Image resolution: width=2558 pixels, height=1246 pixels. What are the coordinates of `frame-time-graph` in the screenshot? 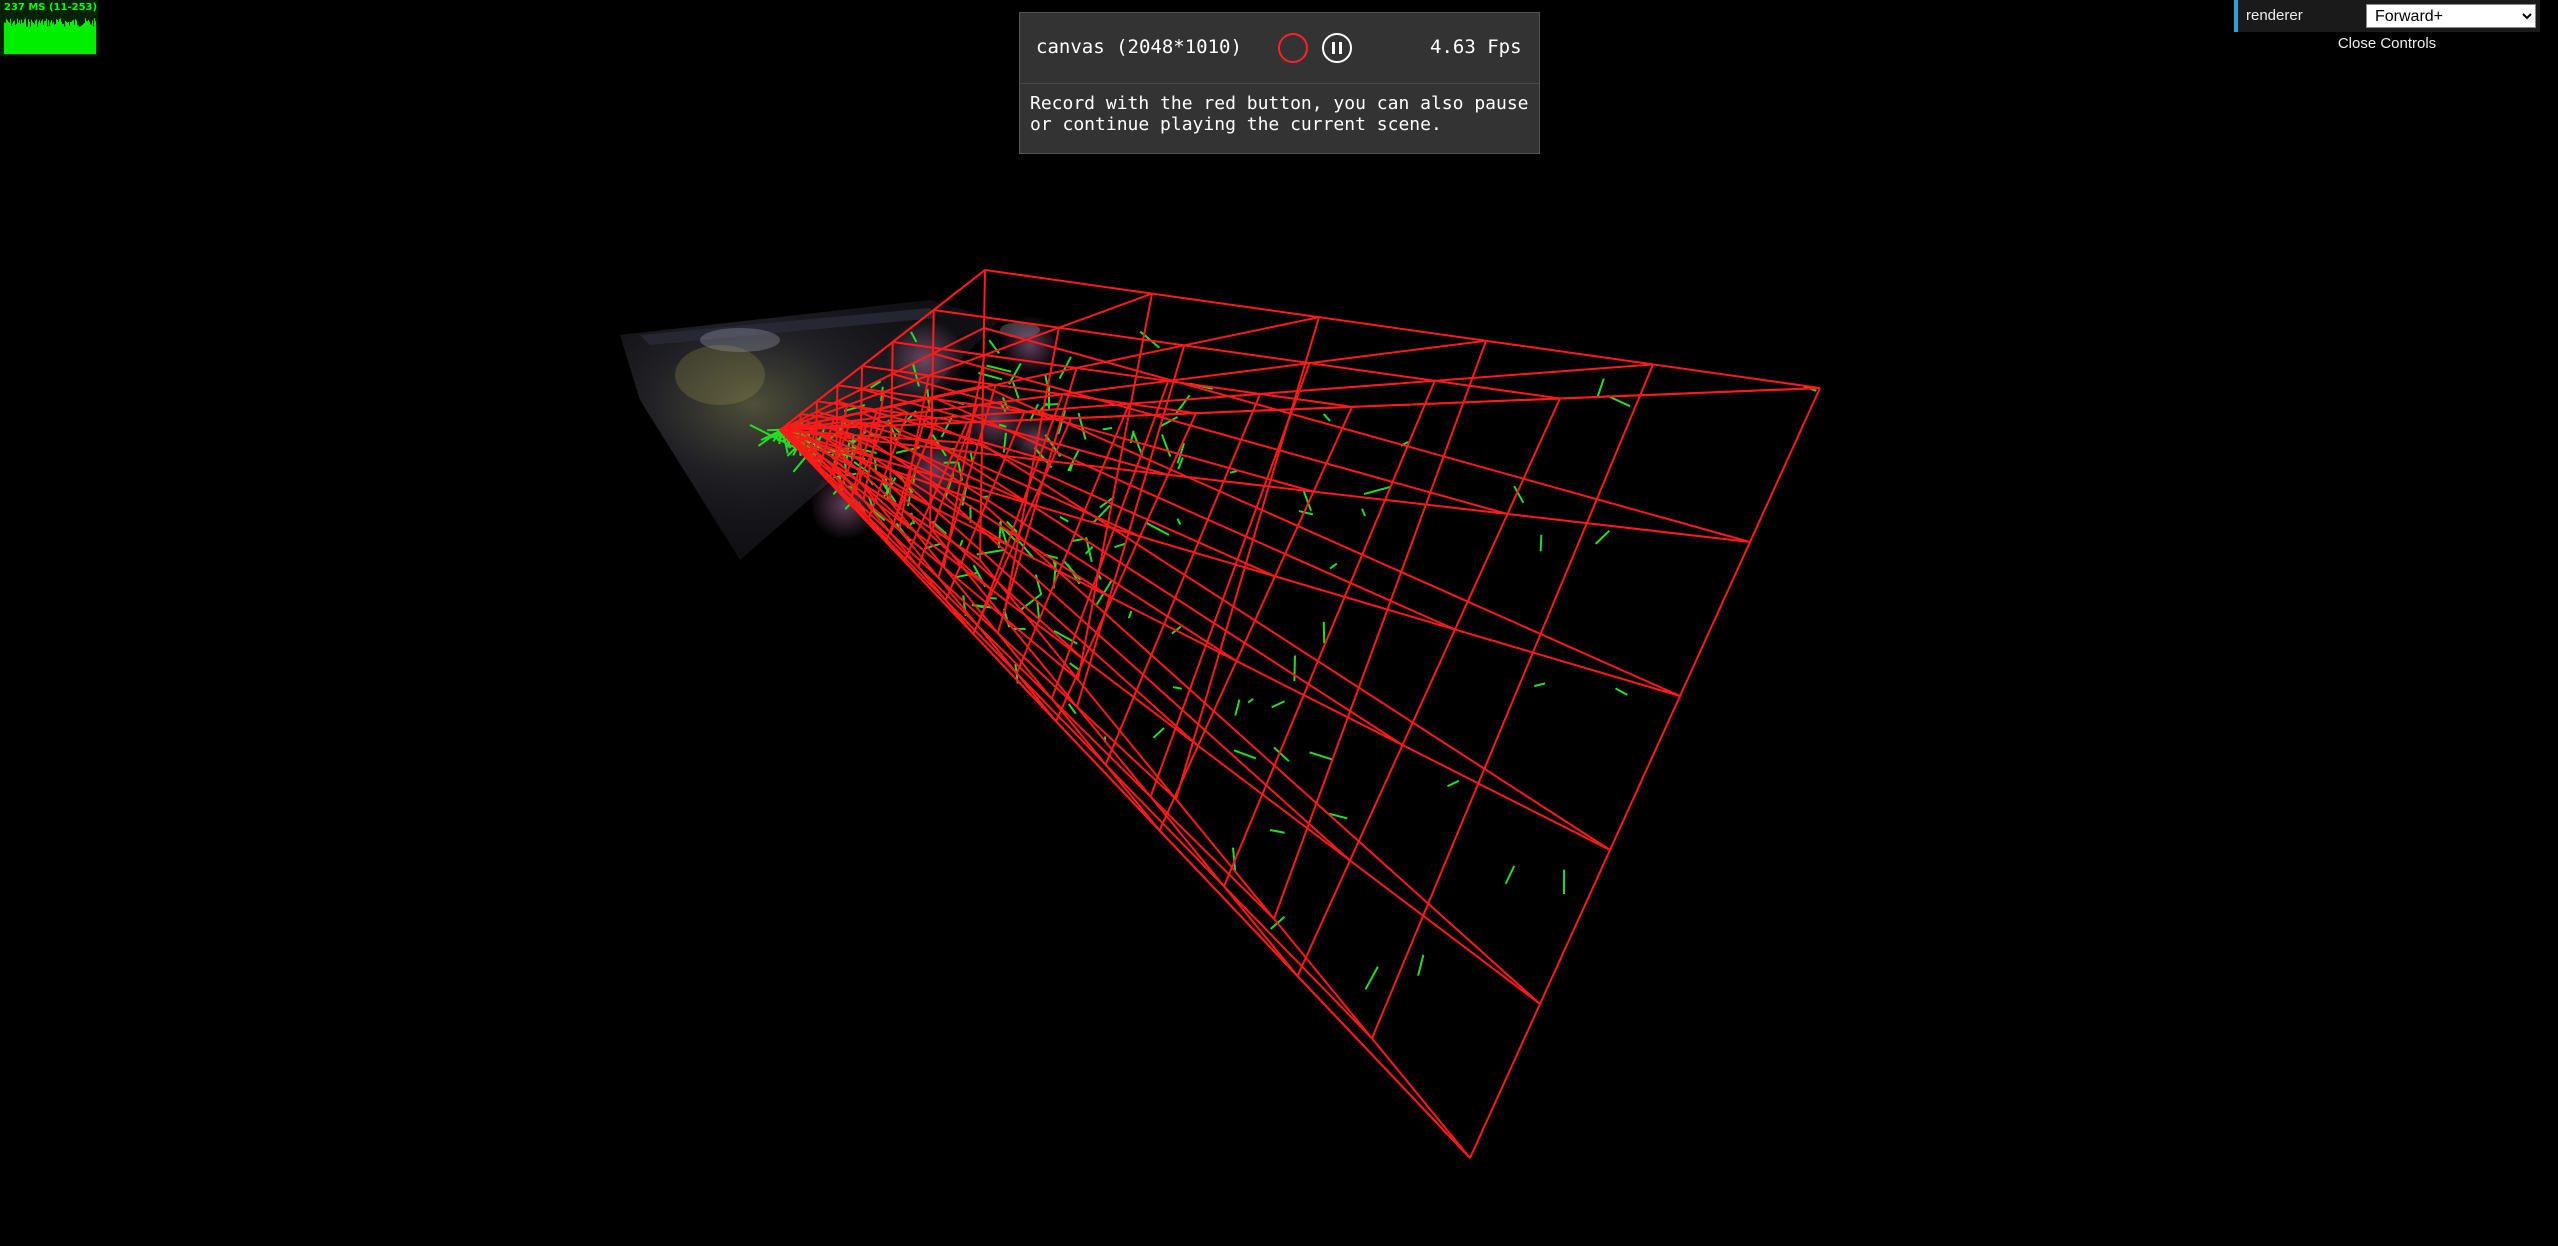 It's located at (50, 35).